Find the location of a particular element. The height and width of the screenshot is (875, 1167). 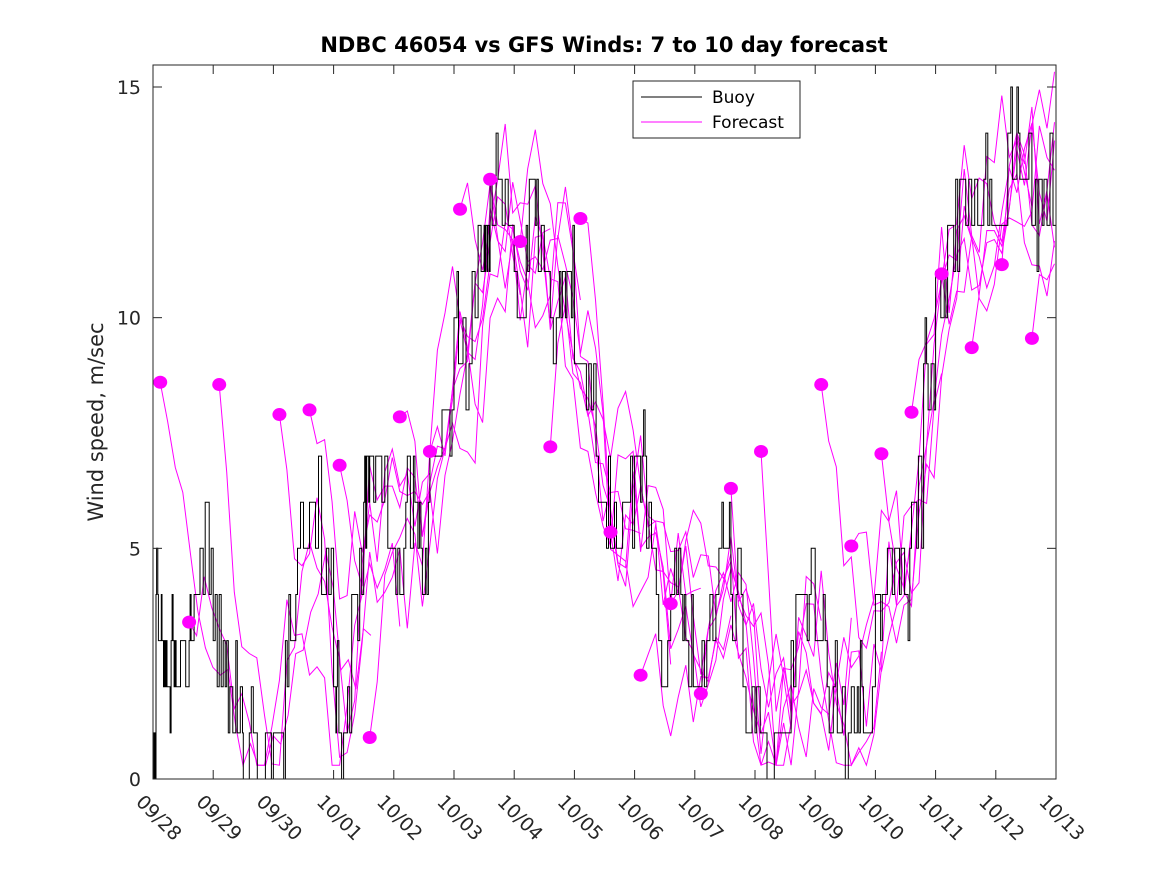

y-axis-label: Wind speed, m/sec is located at coordinates (96, 421).